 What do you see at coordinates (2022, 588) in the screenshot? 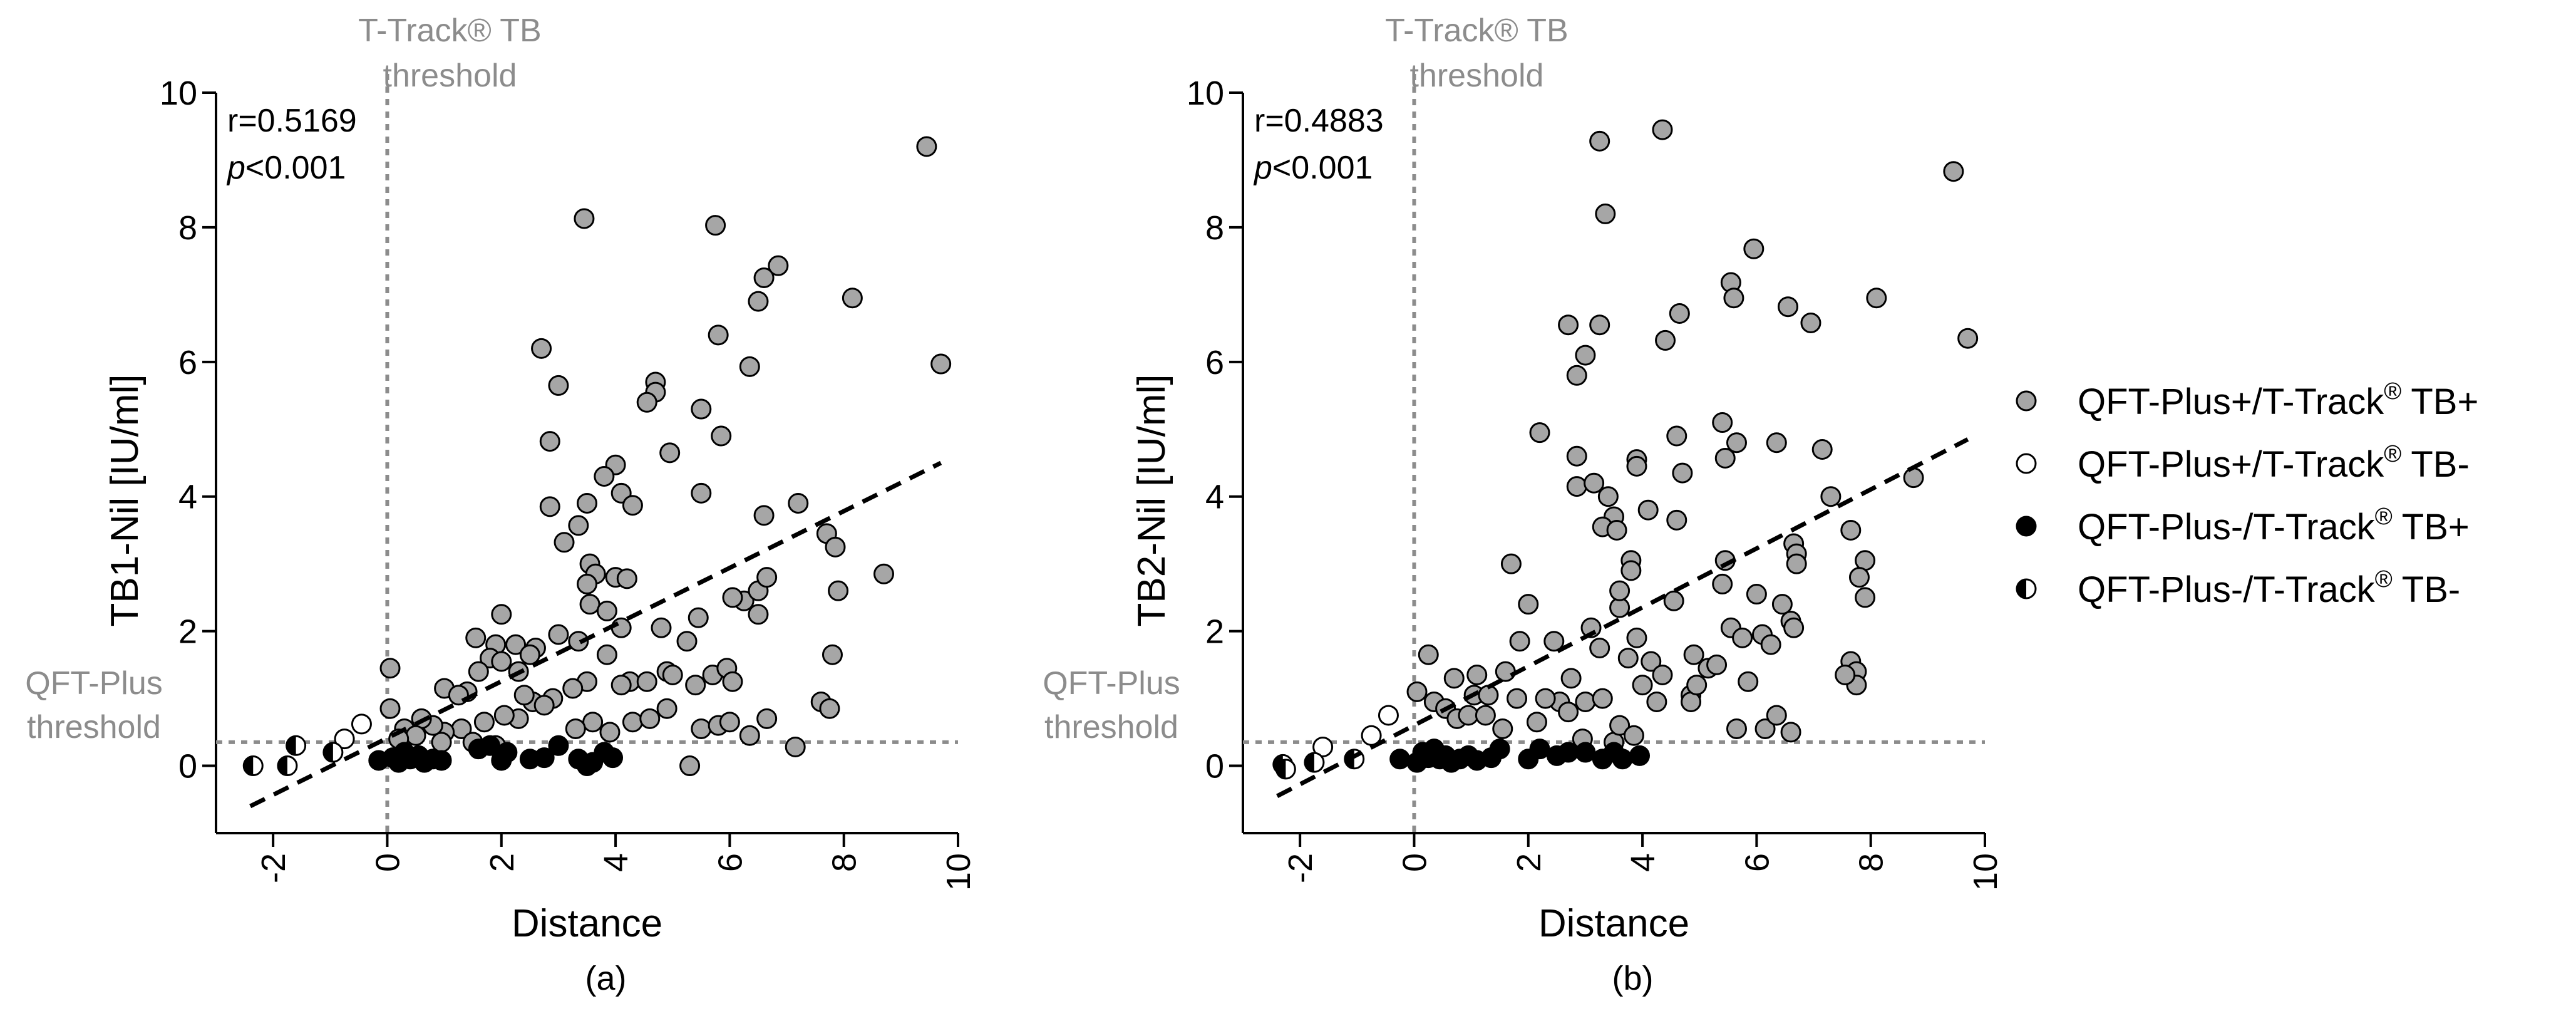
I see `marker-half-fill` at bounding box center [2022, 588].